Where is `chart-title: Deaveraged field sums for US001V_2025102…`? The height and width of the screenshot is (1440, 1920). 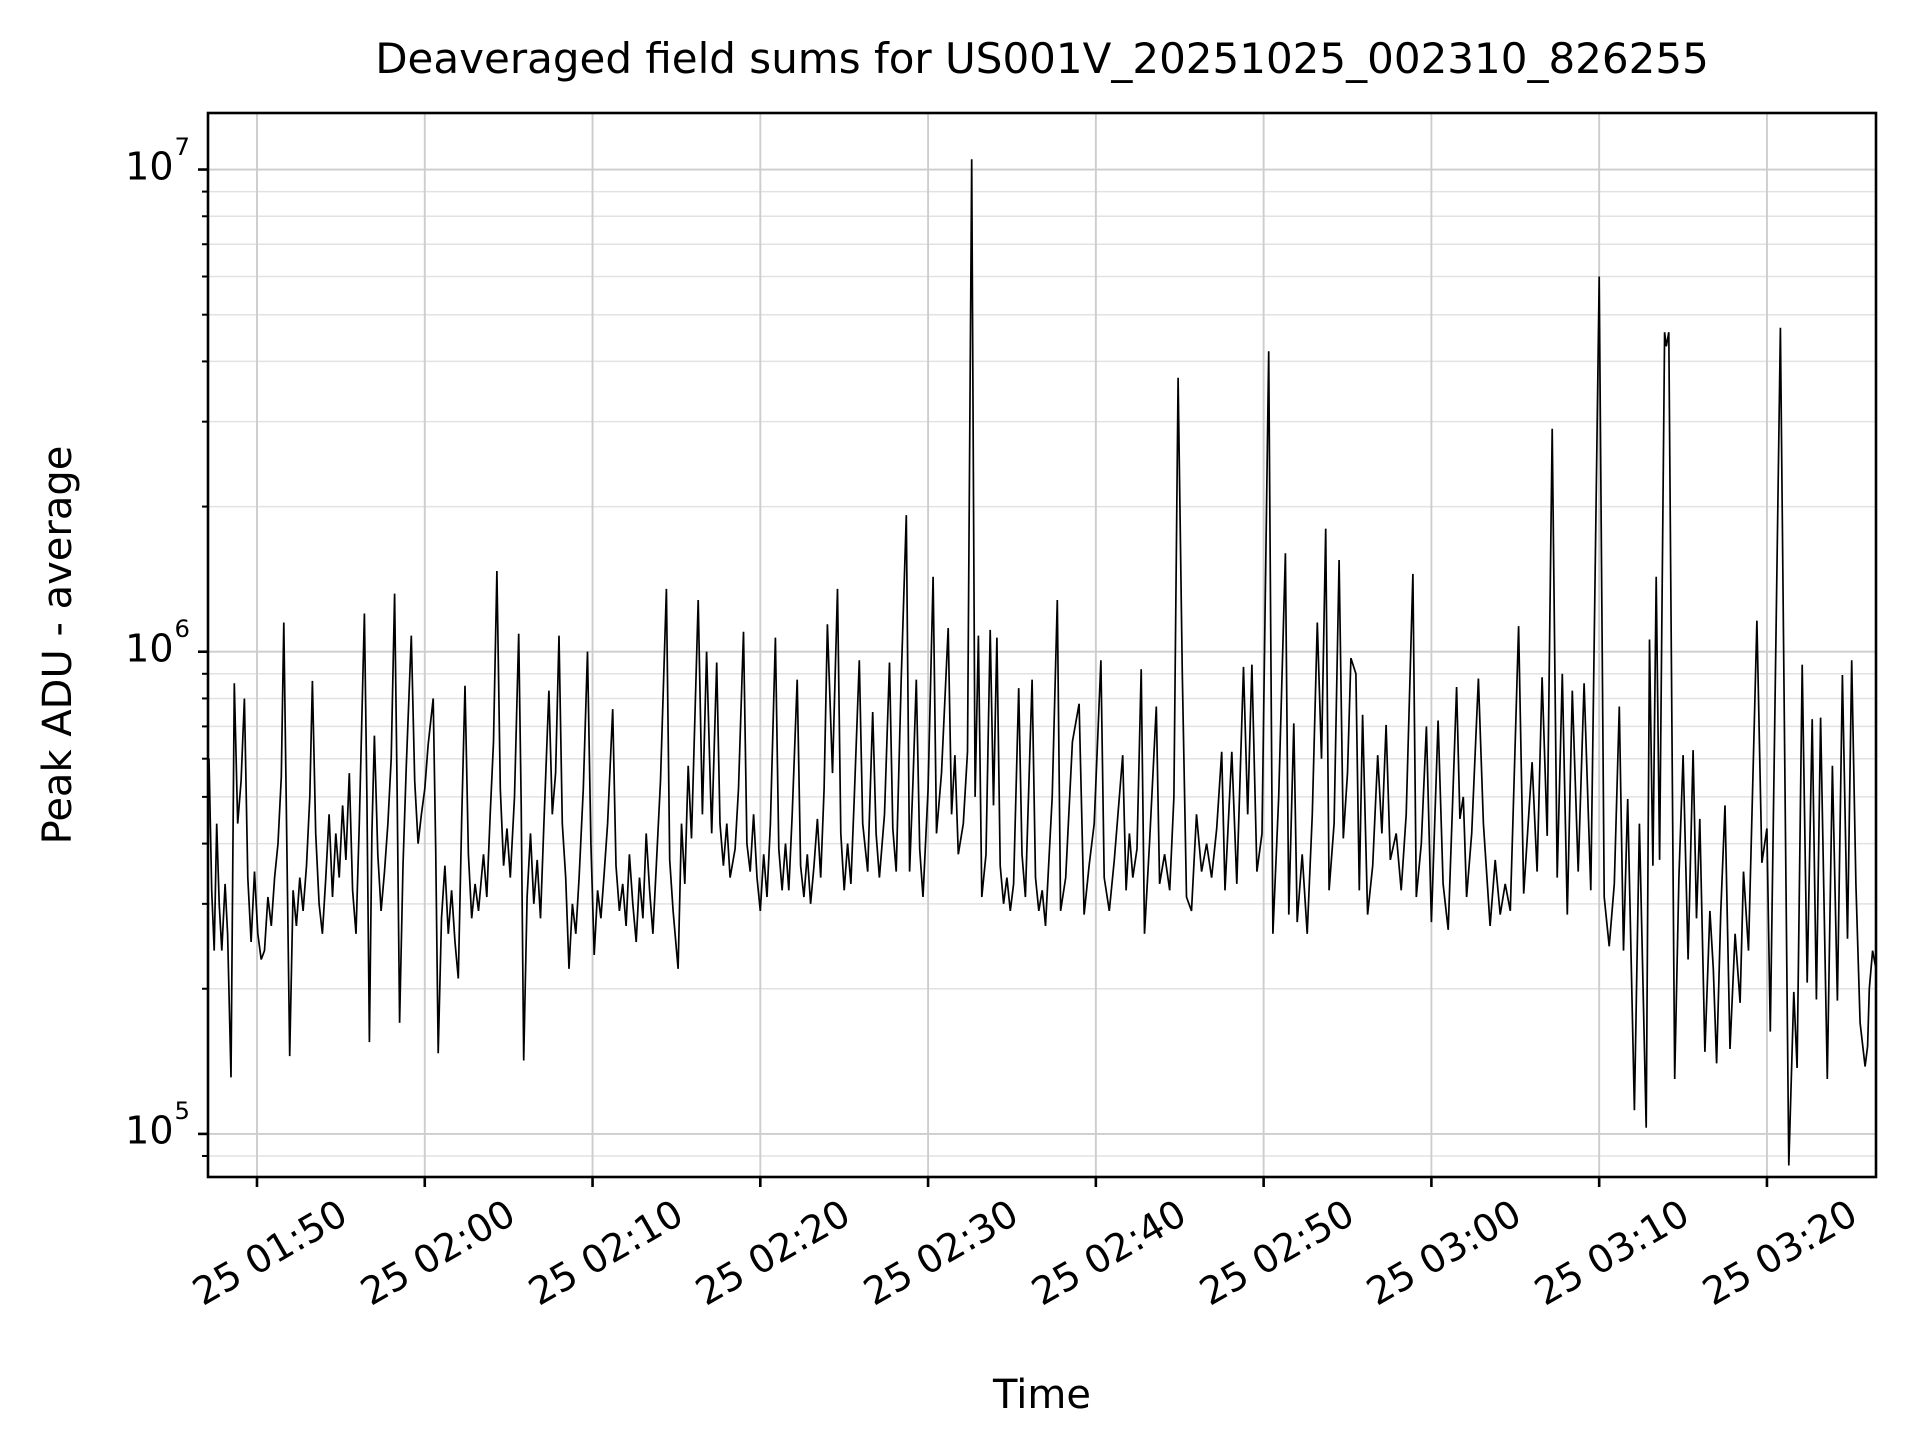 chart-title: Deaveraged field sums for US001V_2025102… is located at coordinates (1042, 58).